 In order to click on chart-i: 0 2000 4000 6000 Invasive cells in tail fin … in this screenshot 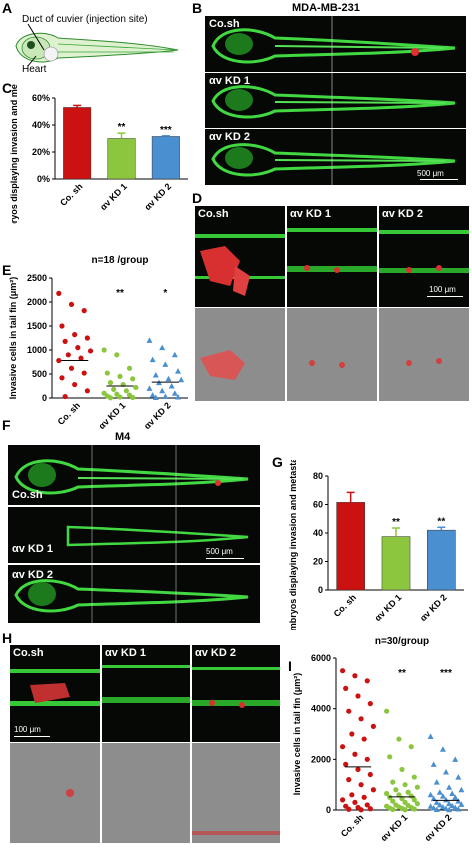, I will do `click(380, 739)`.